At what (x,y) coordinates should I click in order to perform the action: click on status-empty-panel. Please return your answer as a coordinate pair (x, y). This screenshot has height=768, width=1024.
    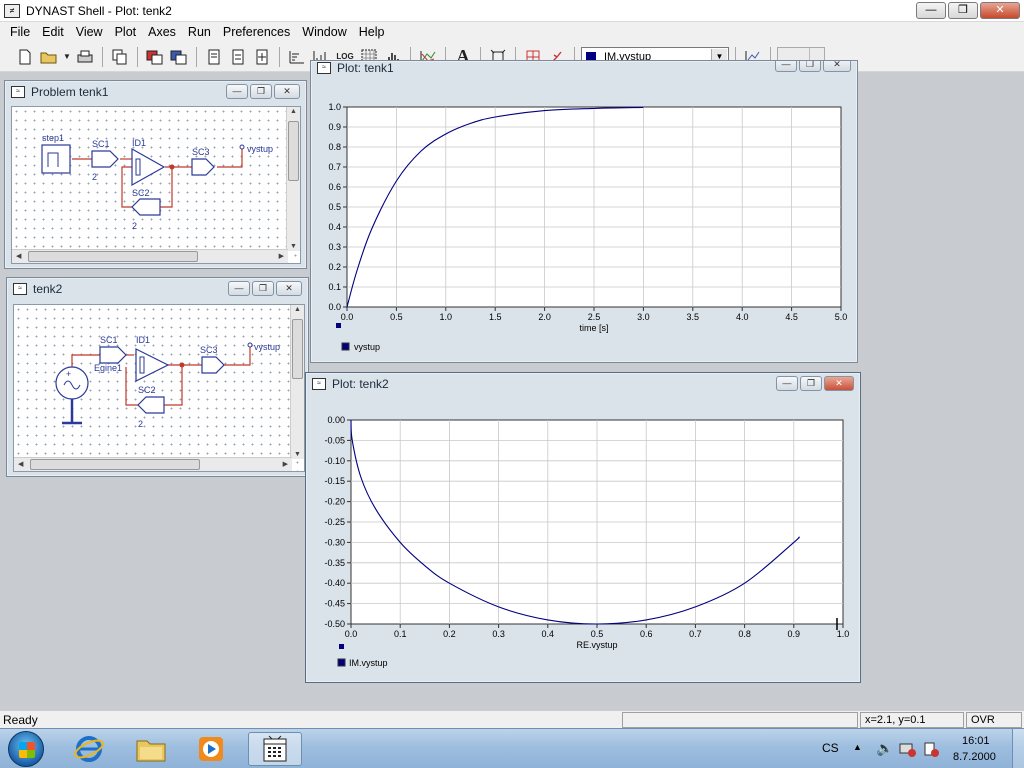
    Looking at the image, I should click on (740, 719).